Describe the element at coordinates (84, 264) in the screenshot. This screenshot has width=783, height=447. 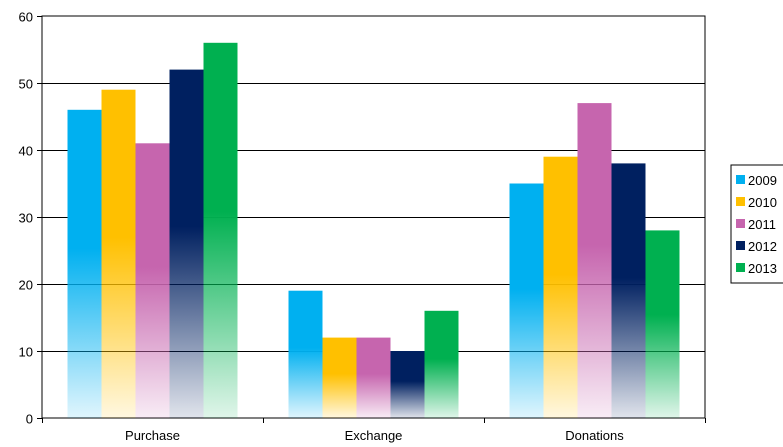
I see `bar-2009-purchase` at that location.